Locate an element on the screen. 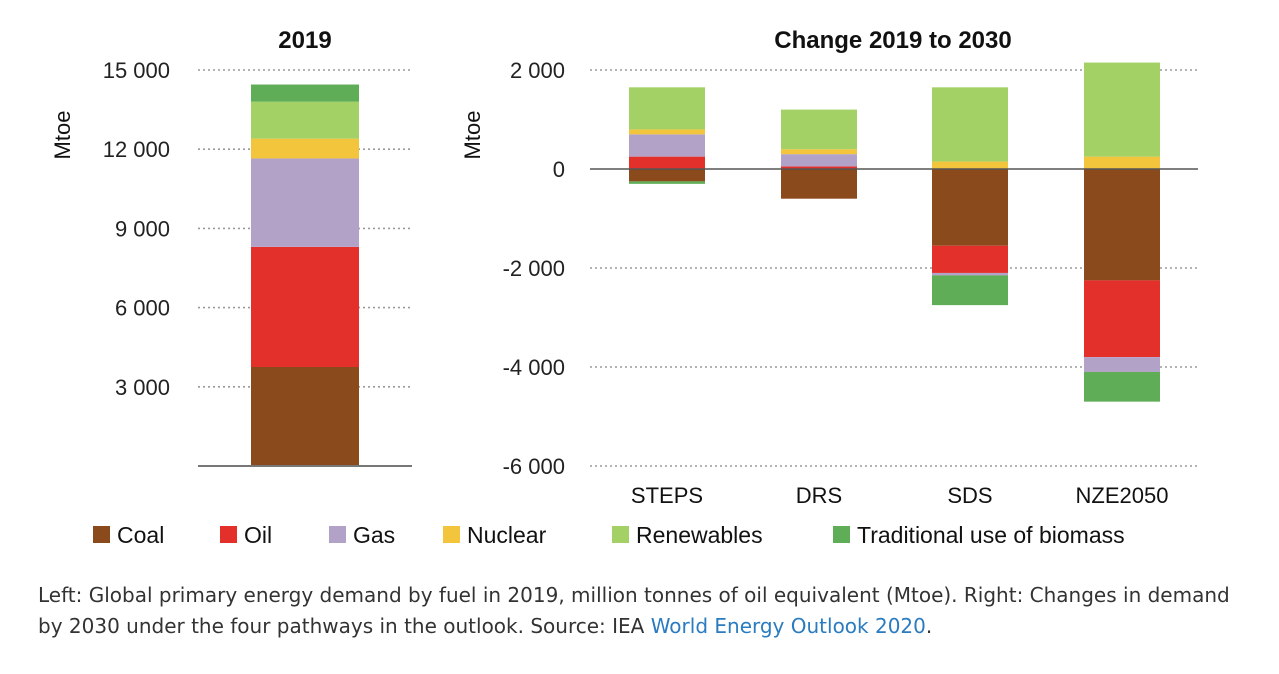 The width and height of the screenshot is (1279, 674). bar-2019-nuclear is located at coordinates (305, 148).